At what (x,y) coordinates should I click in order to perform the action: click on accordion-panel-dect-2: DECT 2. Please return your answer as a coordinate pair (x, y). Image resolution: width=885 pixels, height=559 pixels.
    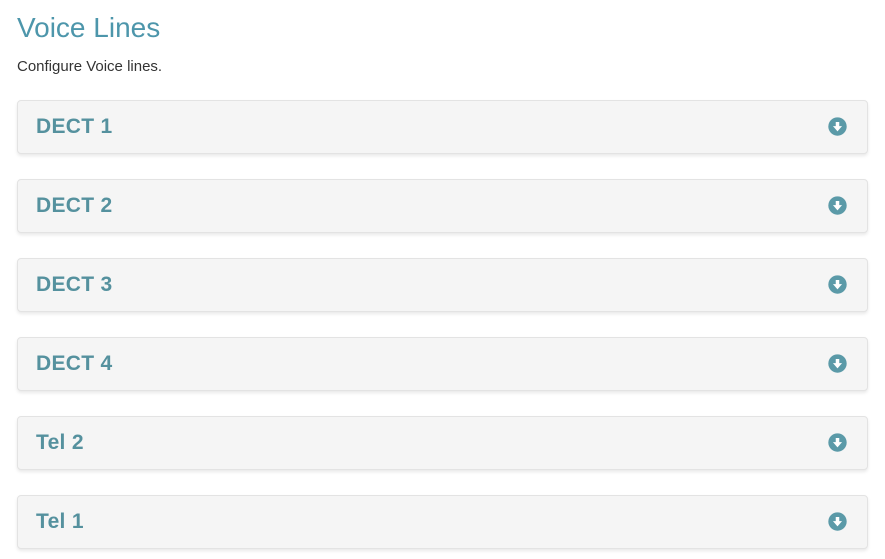
    Looking at the image, I should click on (442, 205).